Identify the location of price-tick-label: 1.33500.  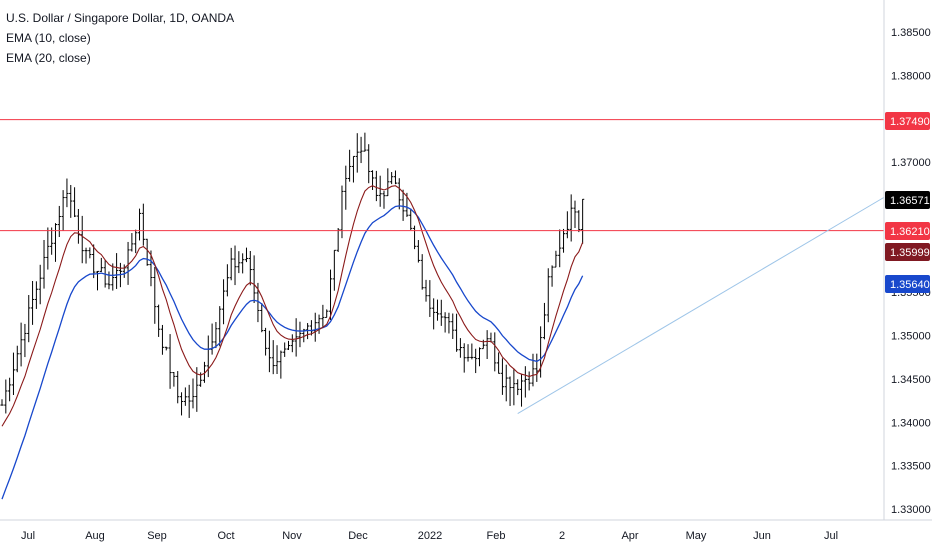
(911, 467).